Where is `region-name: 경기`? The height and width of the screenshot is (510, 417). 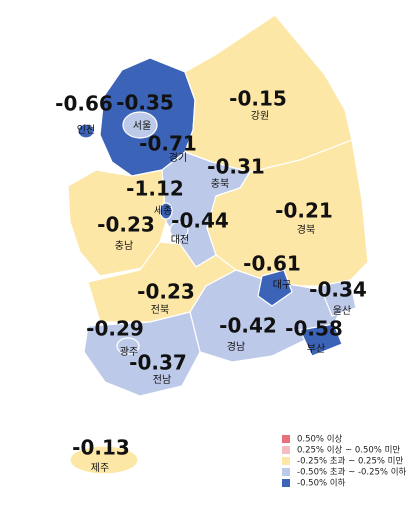
region-name: 경기 is located at coordinates (178, 157).